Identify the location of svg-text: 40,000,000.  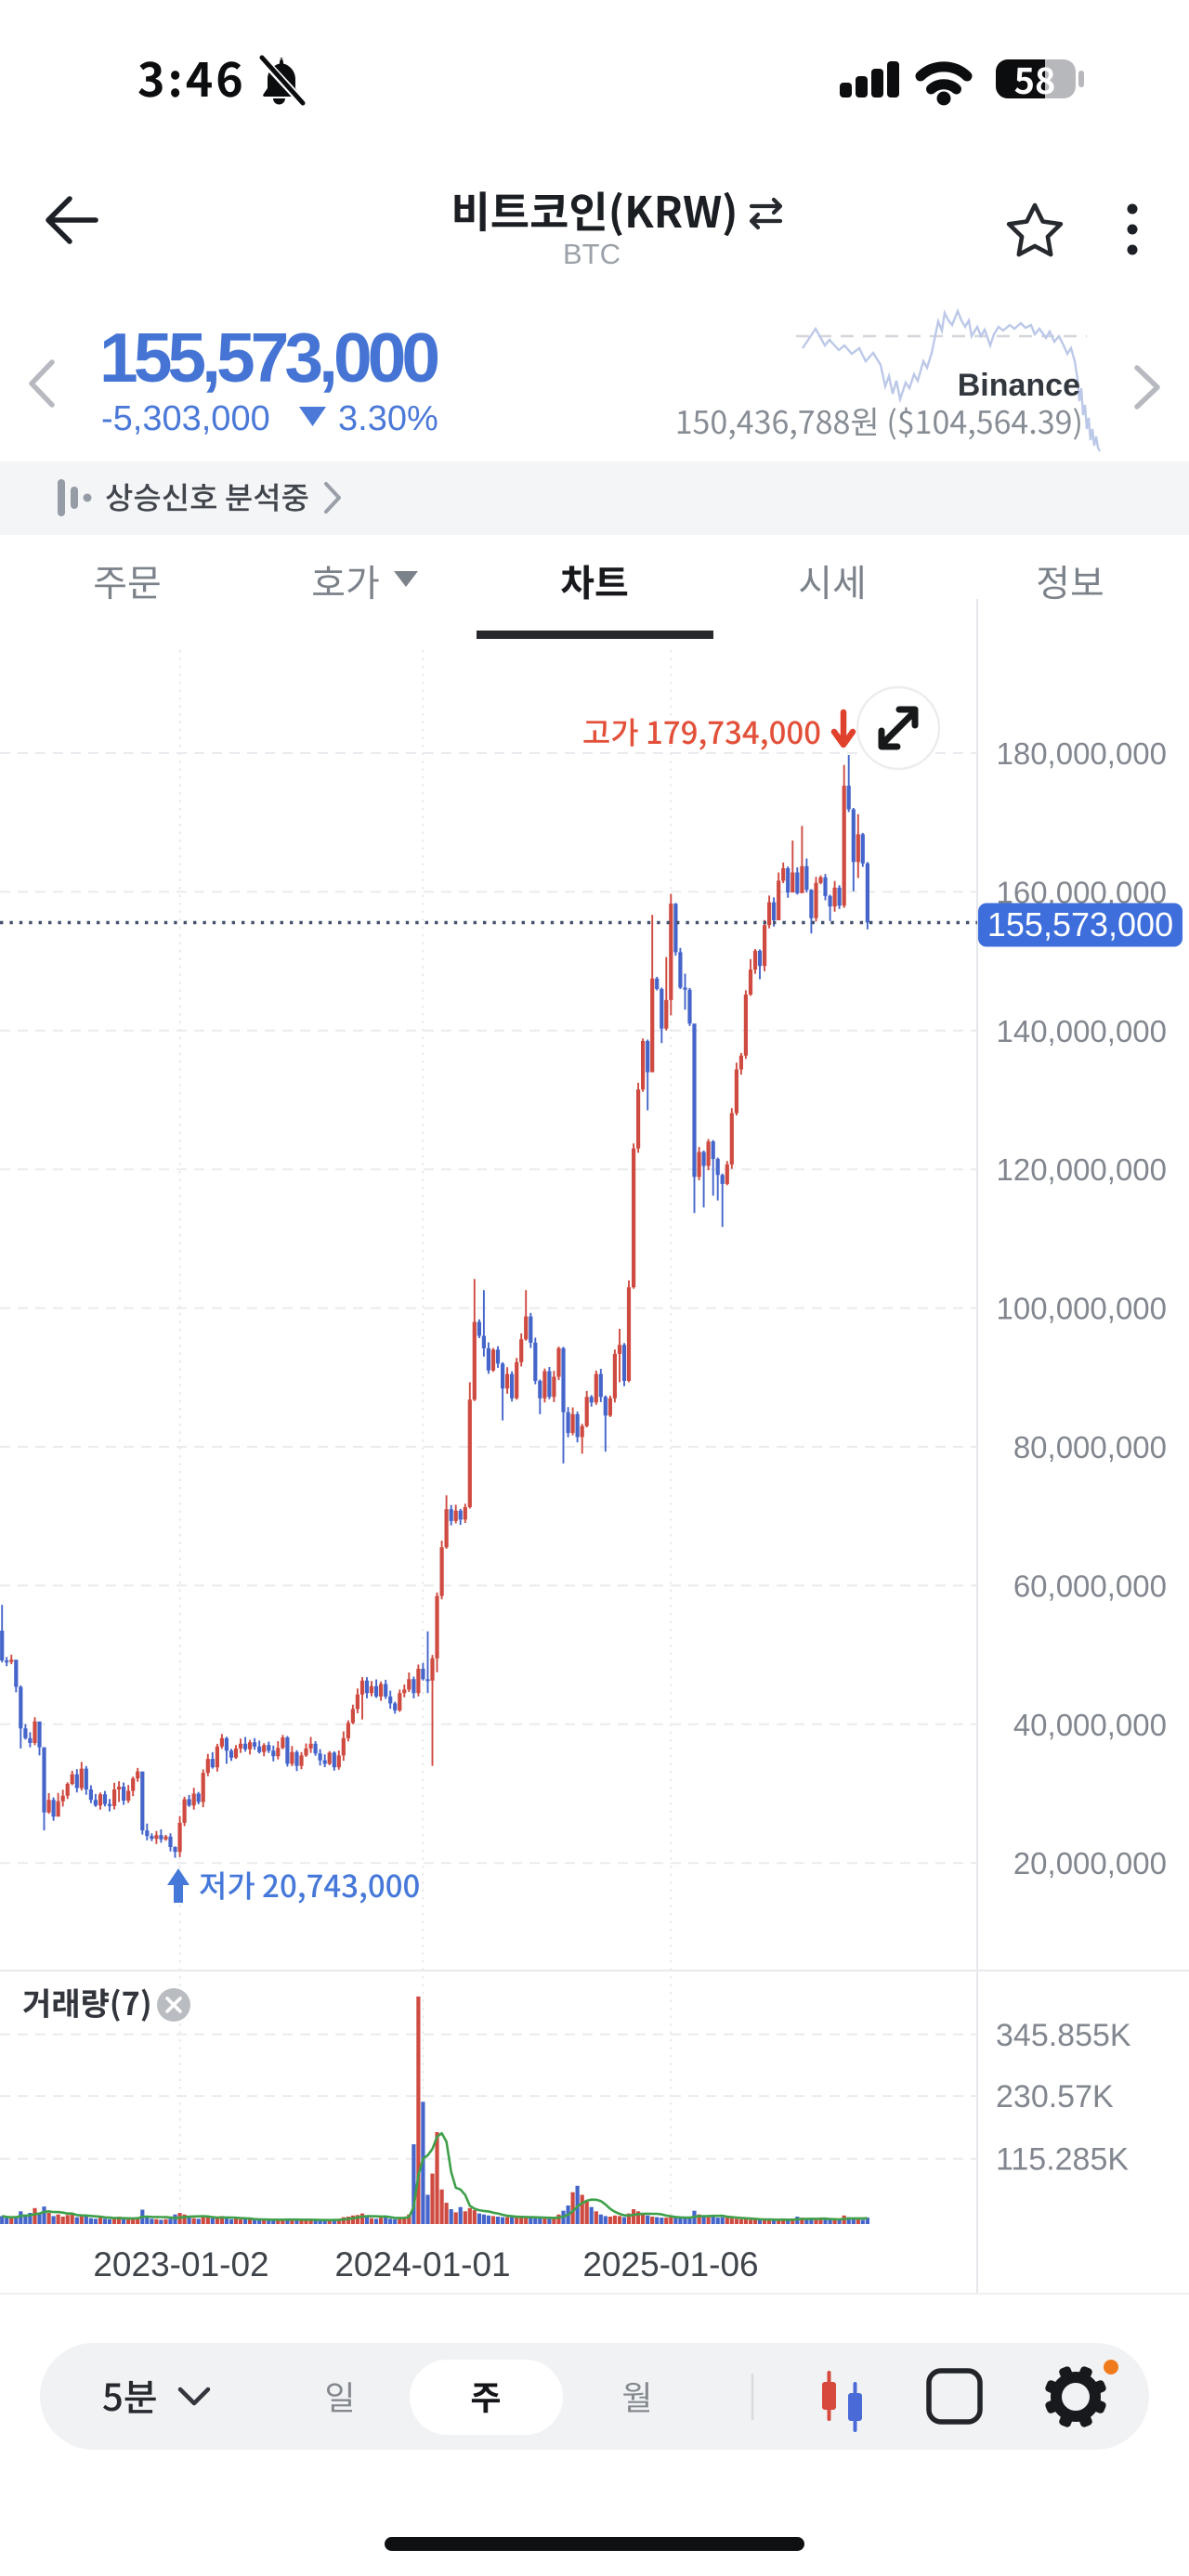
(1090, 1725).